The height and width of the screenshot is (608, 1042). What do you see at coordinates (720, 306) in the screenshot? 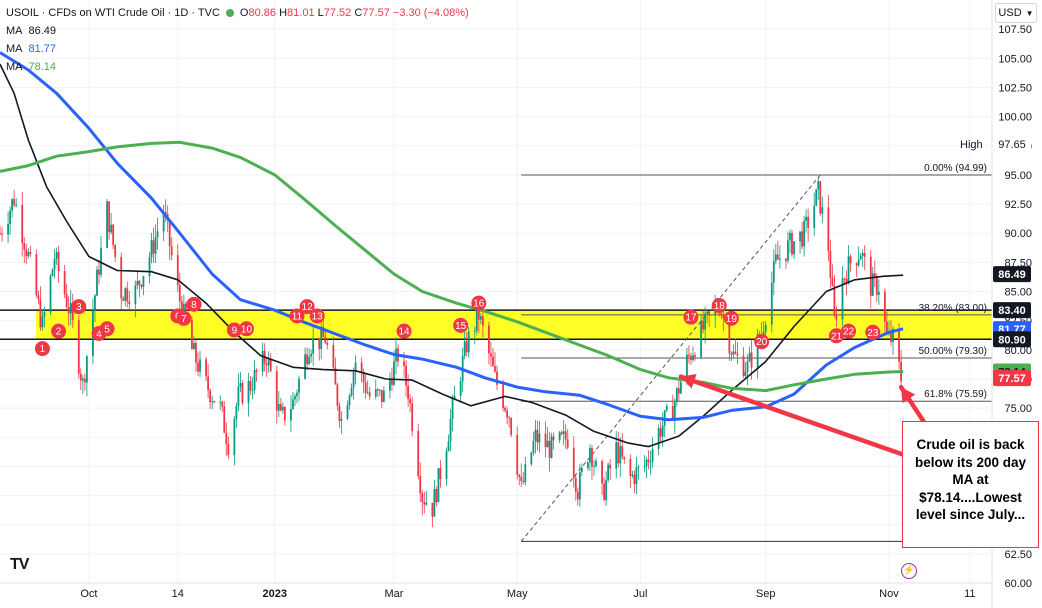
I see `touch-marker-label: 18` at bounding box center [720, 306].